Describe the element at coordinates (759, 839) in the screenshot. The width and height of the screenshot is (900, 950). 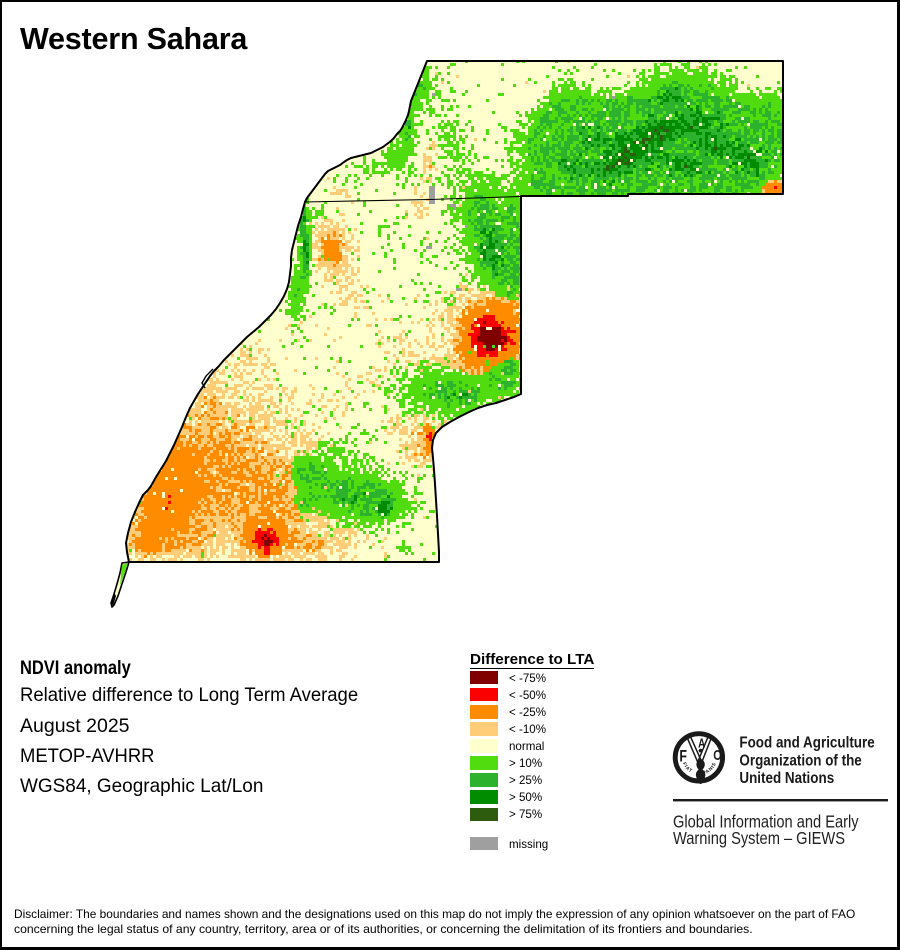
I see `svg-text: Warning System – GIEWS` at that location.